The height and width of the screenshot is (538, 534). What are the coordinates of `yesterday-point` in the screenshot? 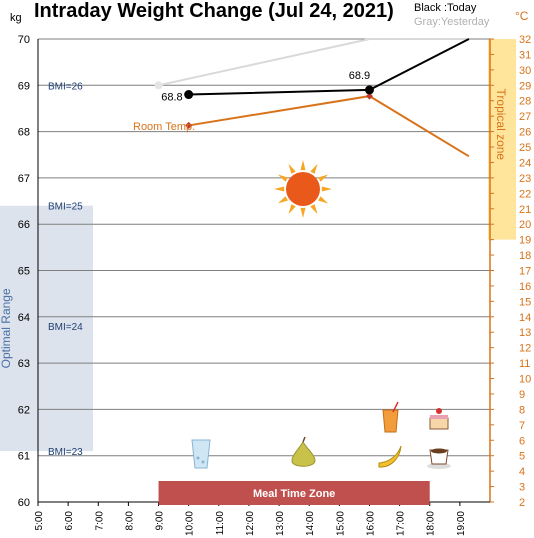 It's located at (158, 85).